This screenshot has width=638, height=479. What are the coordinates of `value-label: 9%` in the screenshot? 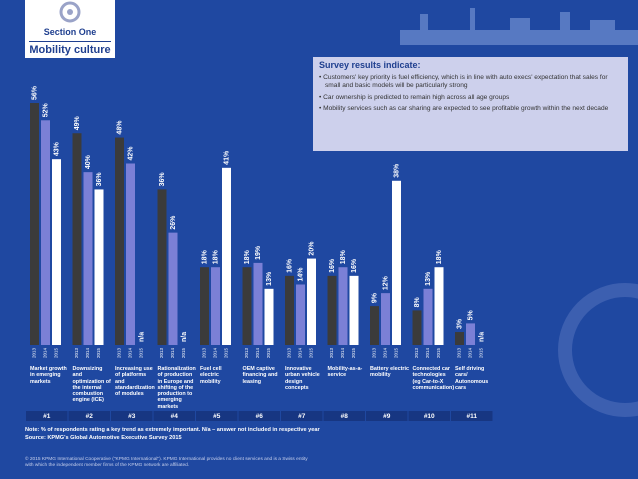 It's located at (374, 297).